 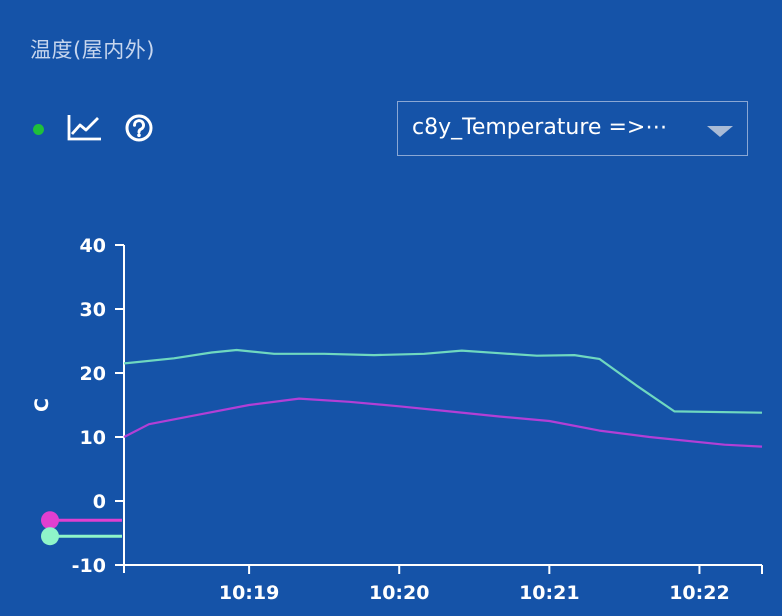 What do you see at coordinates (92, 50) in the screenshot?
I see `widget-title: 温度(屋内外)` at bounding box center [92, 50].